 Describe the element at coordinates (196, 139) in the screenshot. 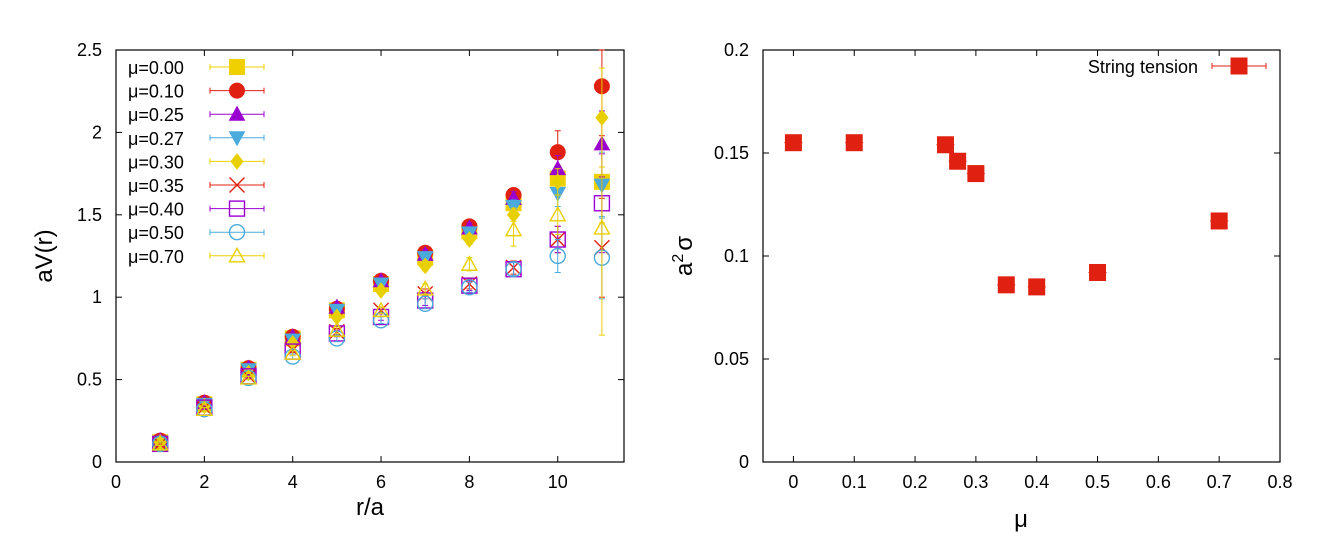

I see `potential-legend-item: μ=0.27` at that location.